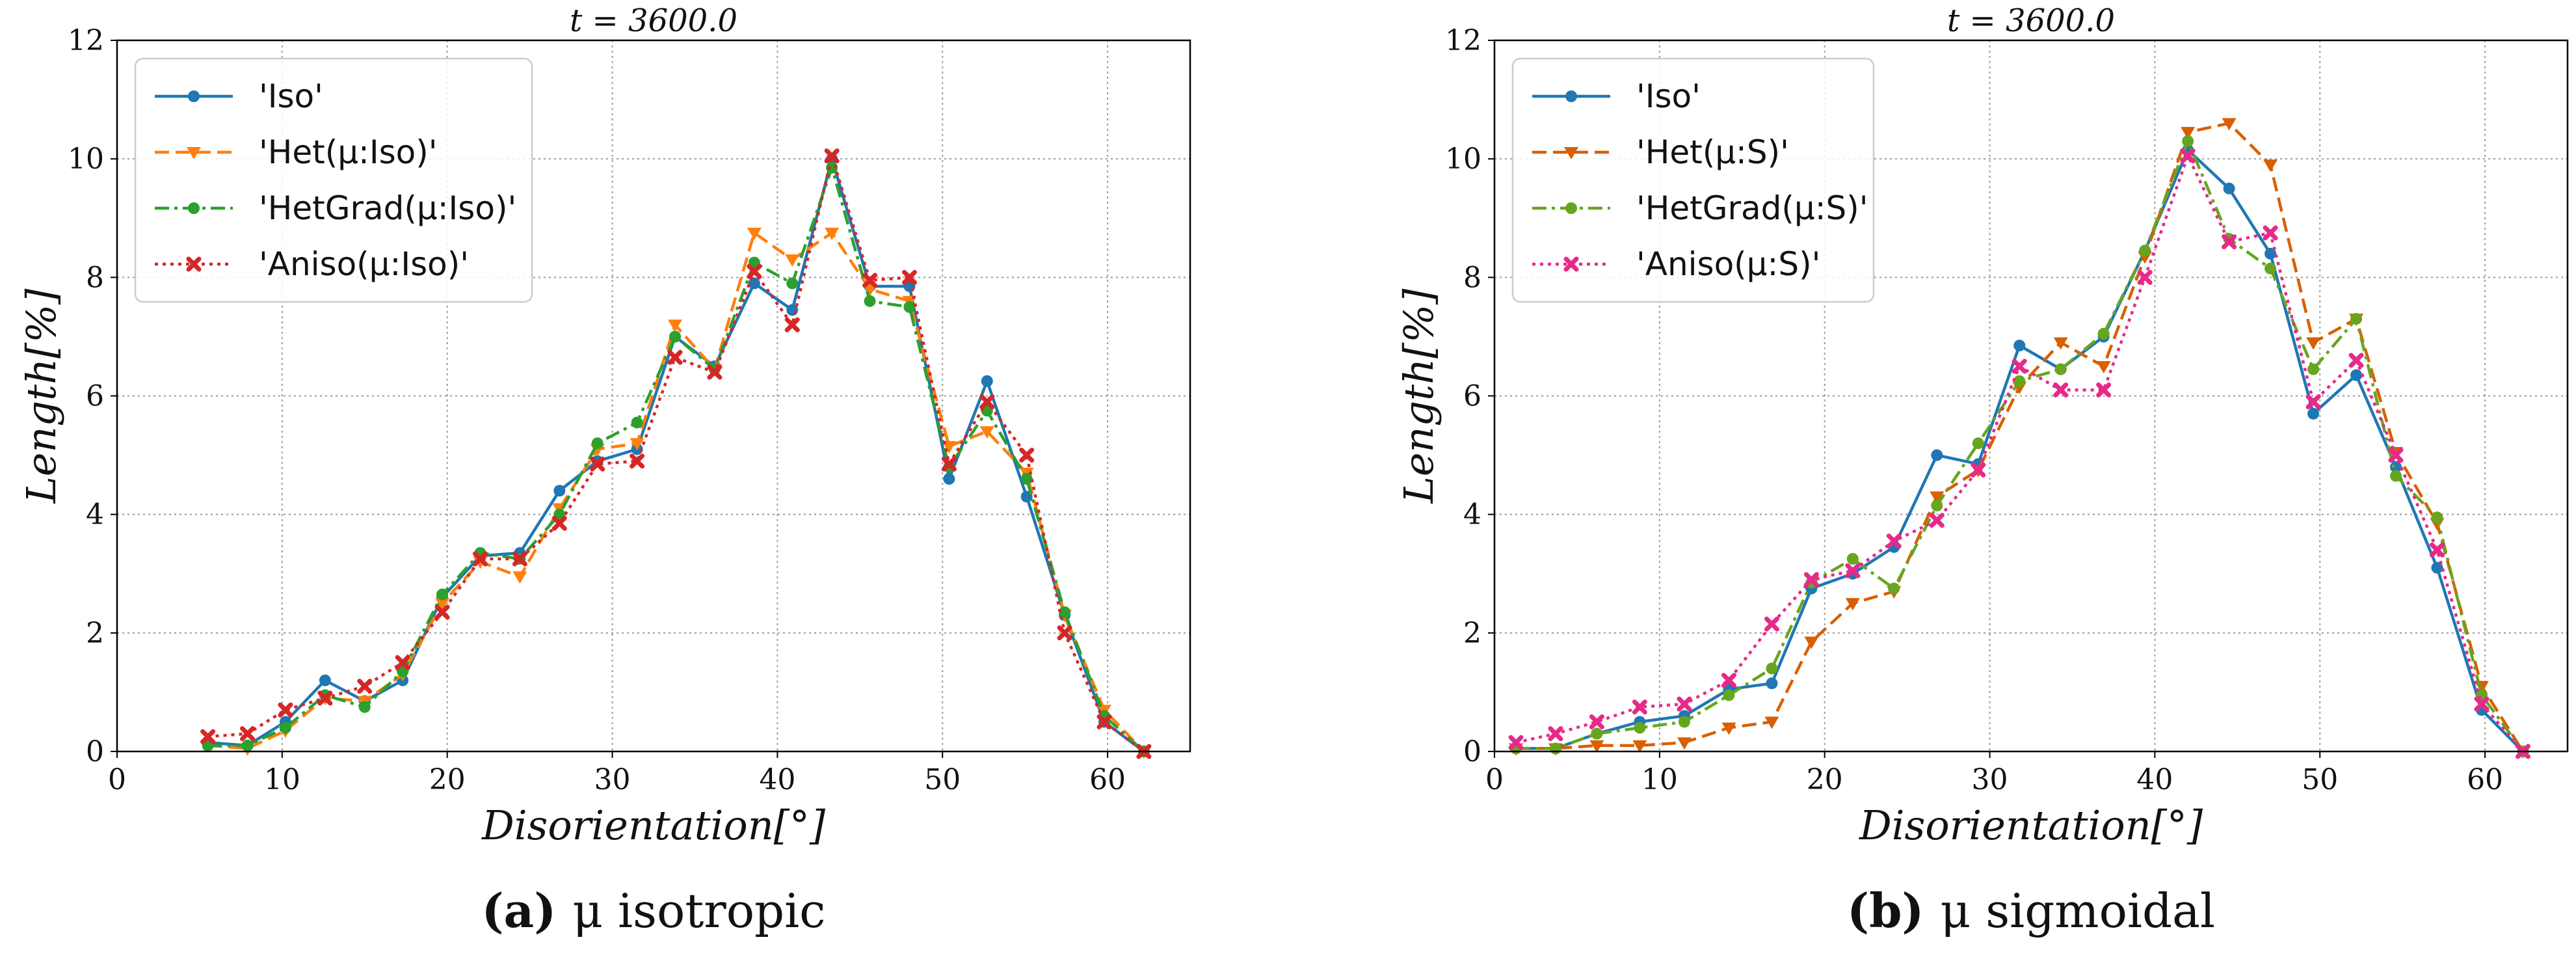 The image size is (2576, 959). What do you see at coordinates (2154, 779) in the screenshot?
I see `c1-x-tick-label: 40` at bounding box center [2154, 779].